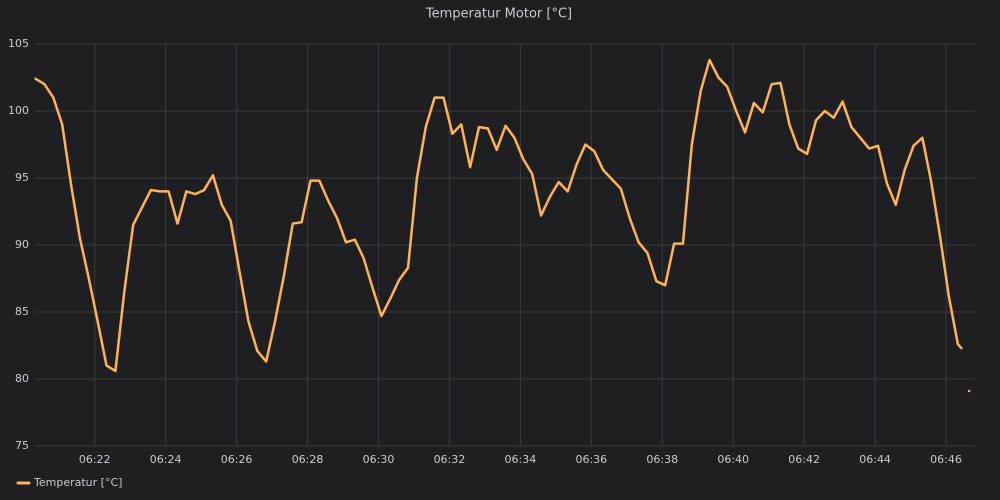 The image size is (1000, 500). What do you see at coordinates (875, 459) in the screenshot?
I see `x-tick-label: 06:44` at bounding box center [875, 459].